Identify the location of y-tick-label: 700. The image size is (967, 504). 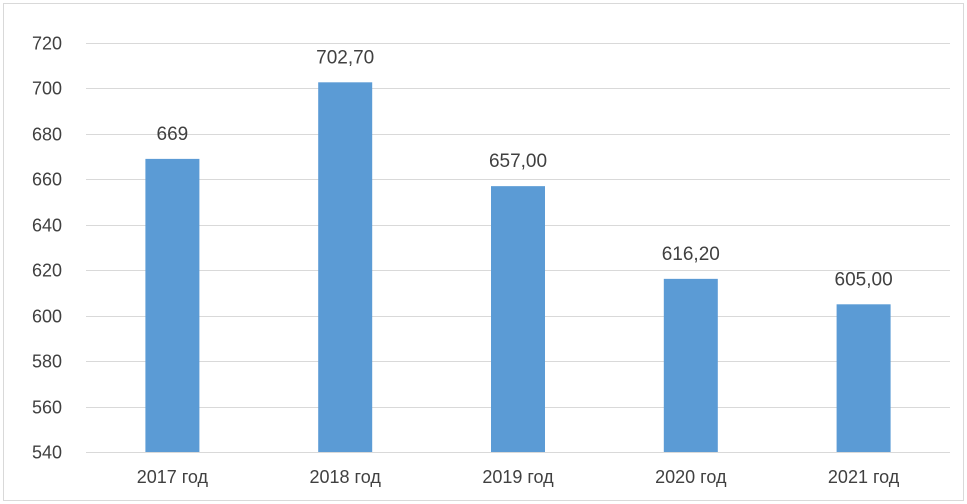
(47, 89).